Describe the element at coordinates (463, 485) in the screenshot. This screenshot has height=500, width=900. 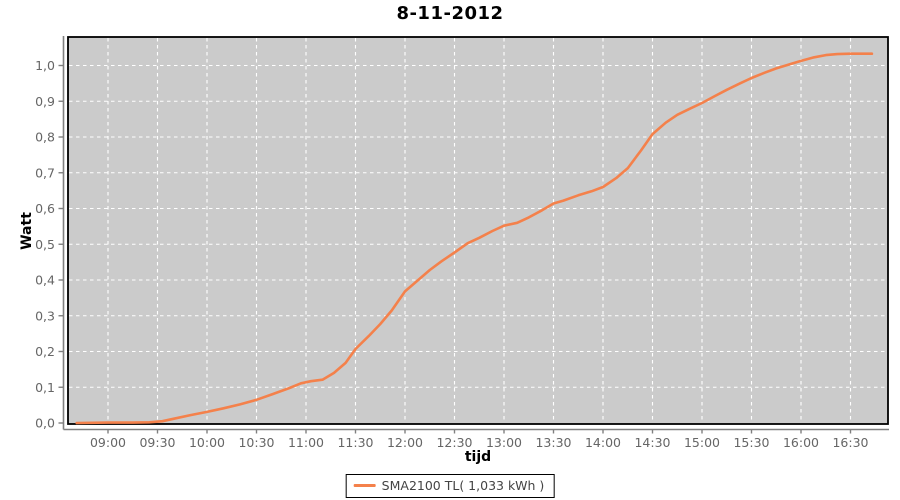
I see `legend-series-label: SMA2100 TL( 1,033 kWh )` at that location.